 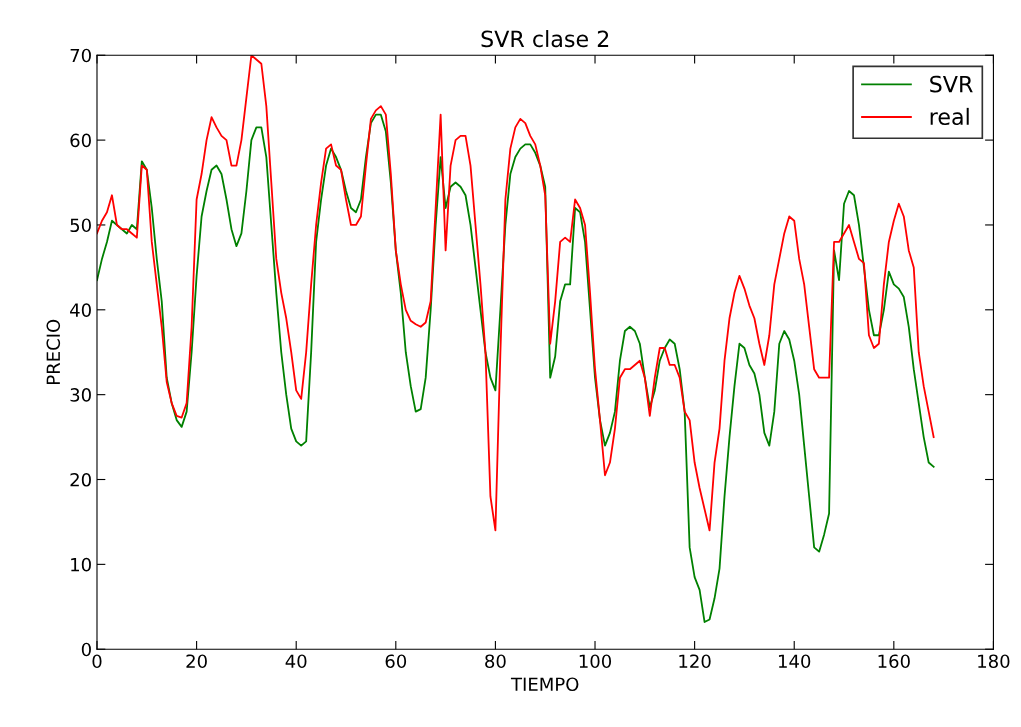 I want to click on y-tick-label: 60, so click(x=80, y=140).